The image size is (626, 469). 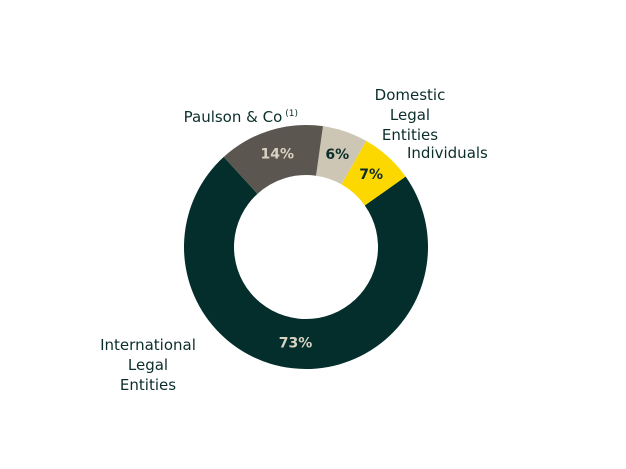 What do you see at coordinates (371, 175) in the screenshot?
I see `value-label: 7%` at bounding box center [371, 175].